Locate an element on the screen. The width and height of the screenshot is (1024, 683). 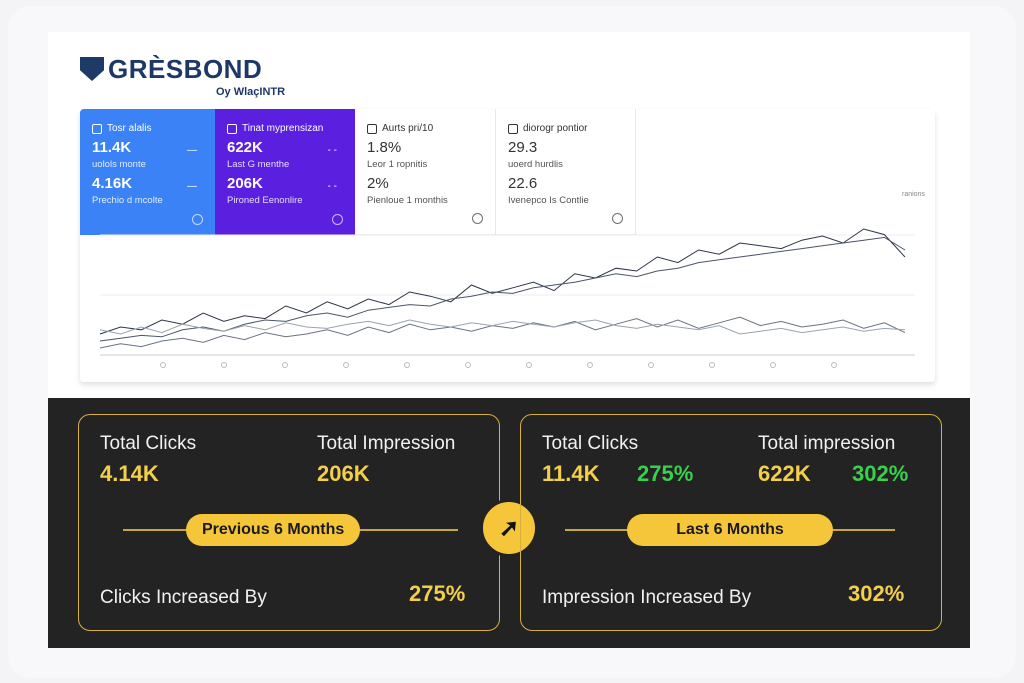
card-value: 22.6 is located at coordinates (523, 183).